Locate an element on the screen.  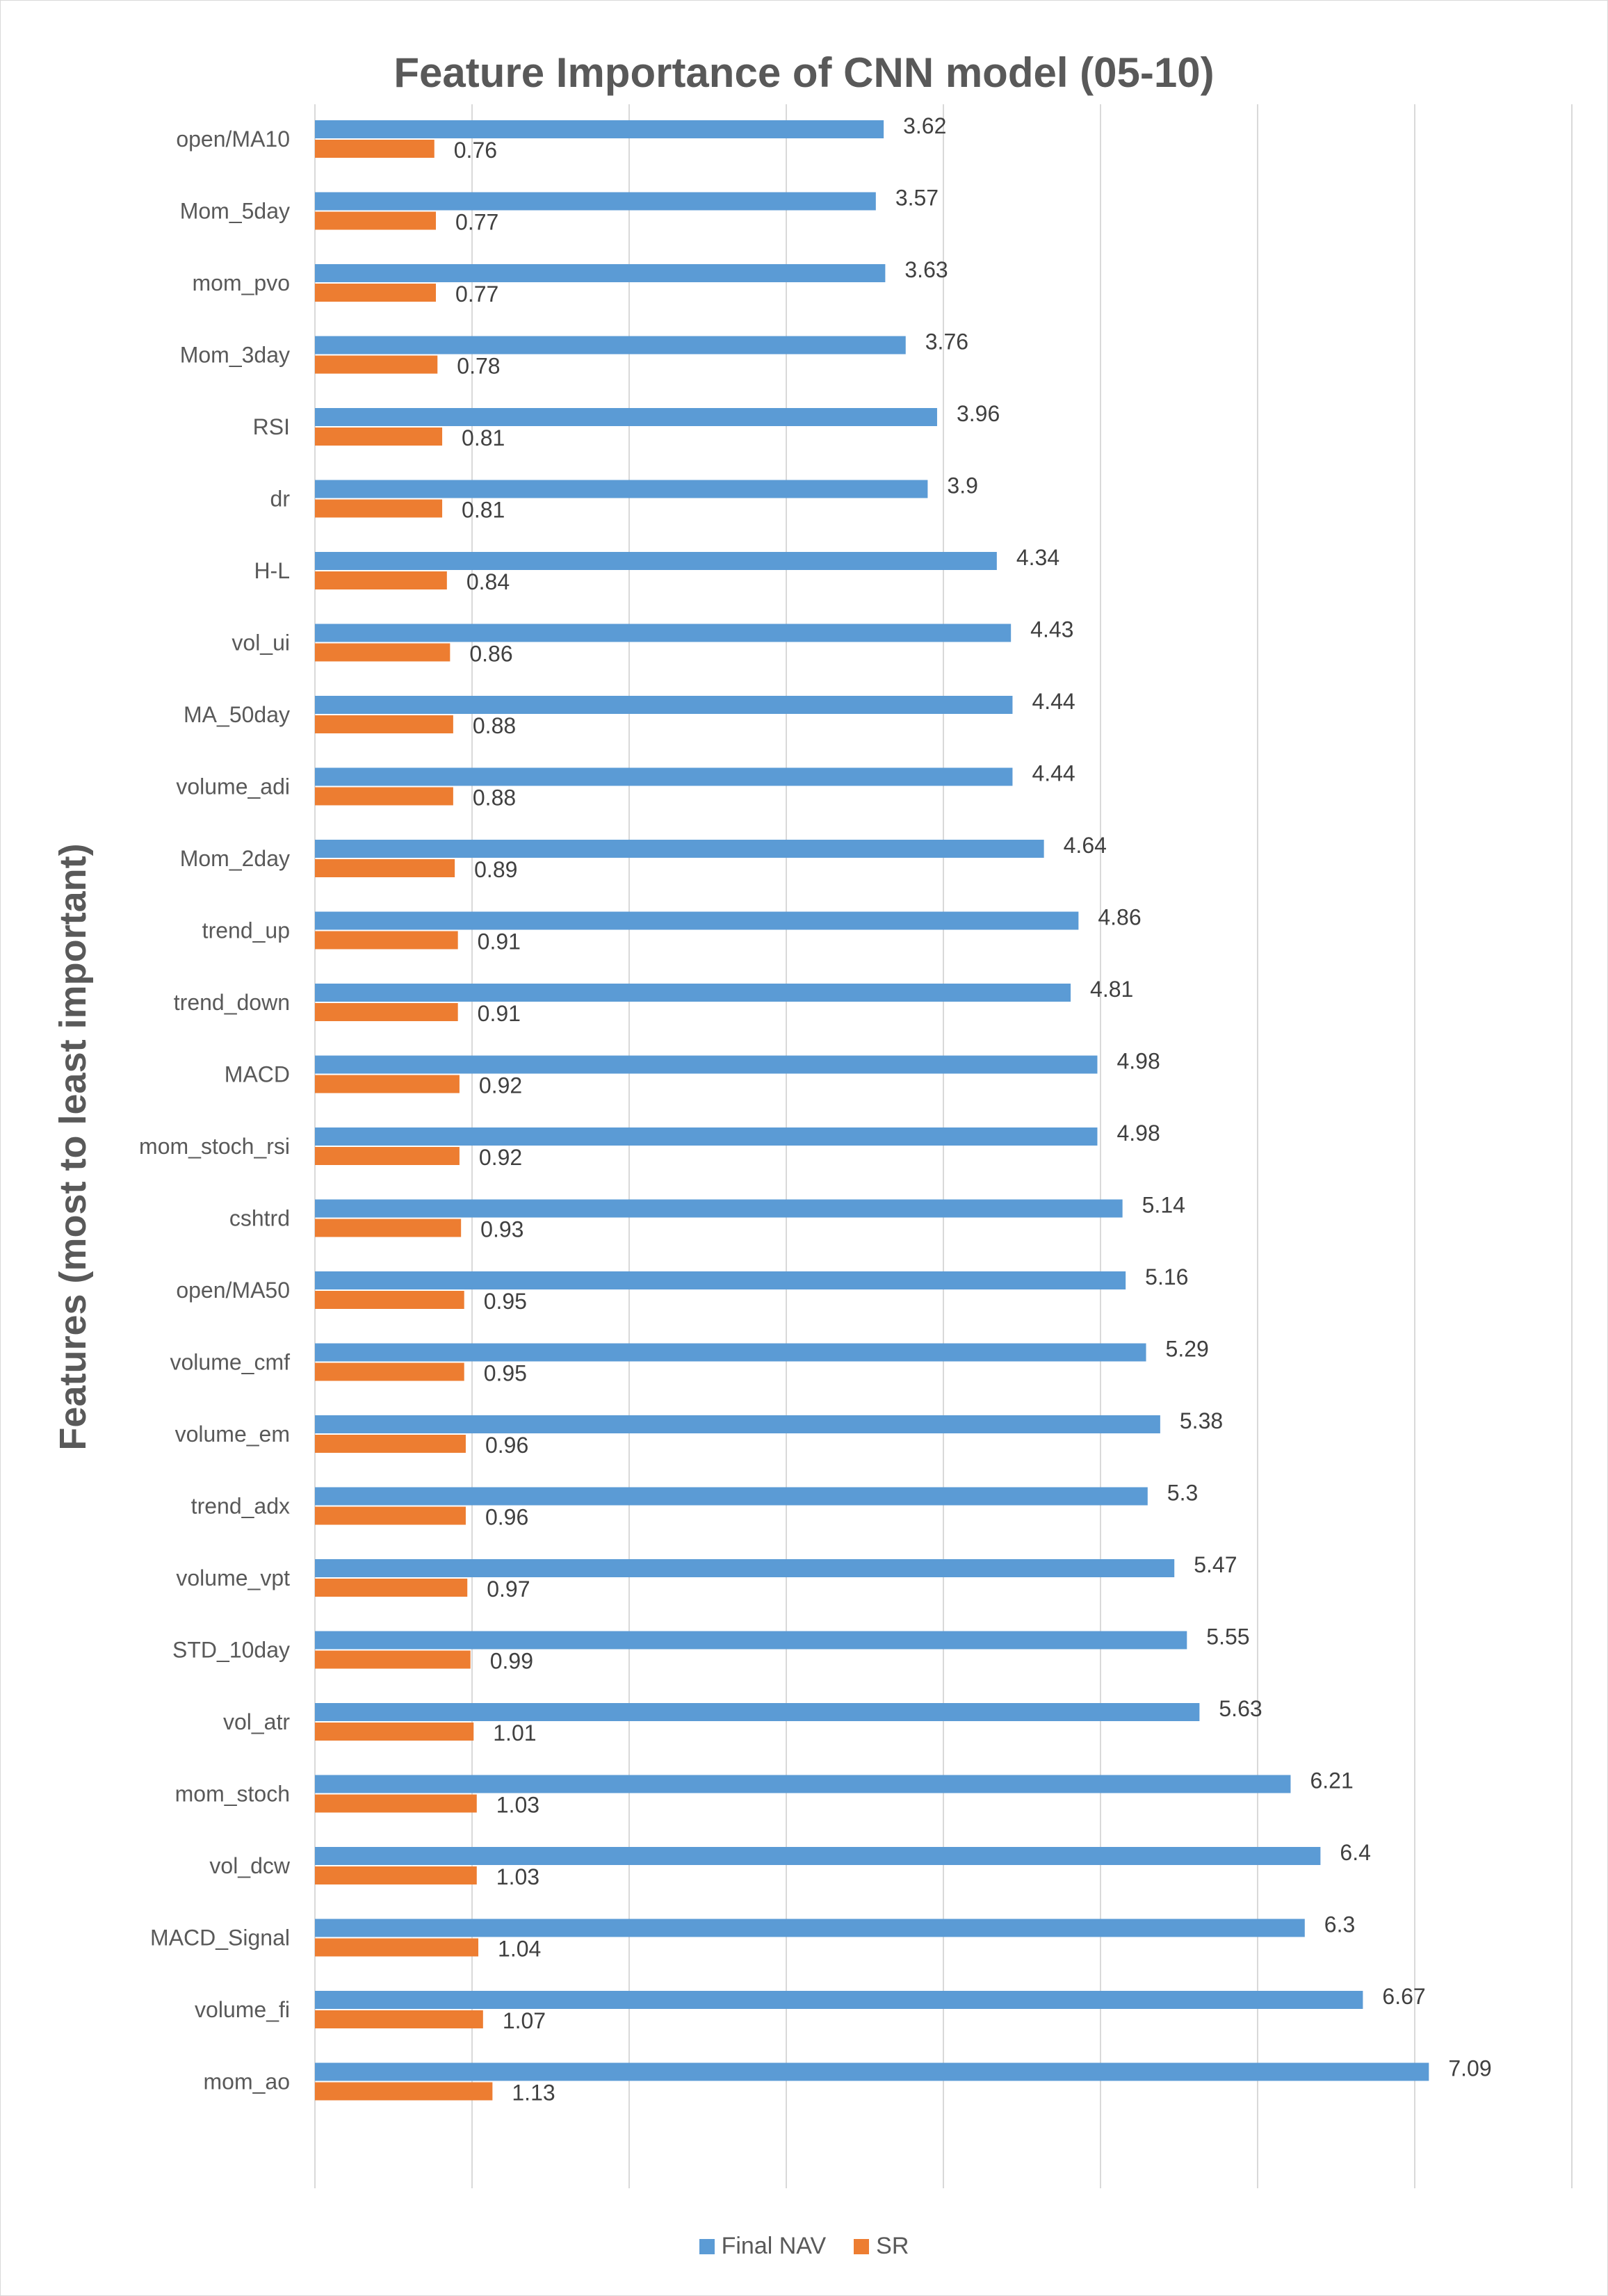
category-label: volume_adi is located at coordinates (233, 786).